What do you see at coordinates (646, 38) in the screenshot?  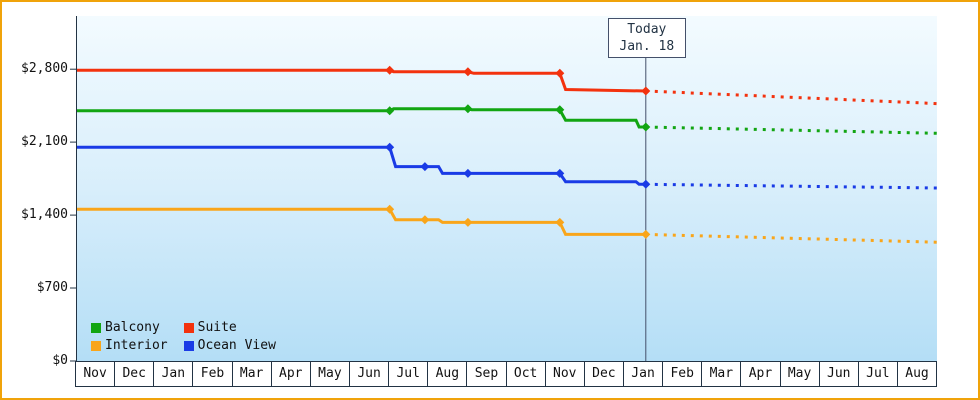 I see `today-annotation: Today Jan. 18` at bounding box center [646, 38].